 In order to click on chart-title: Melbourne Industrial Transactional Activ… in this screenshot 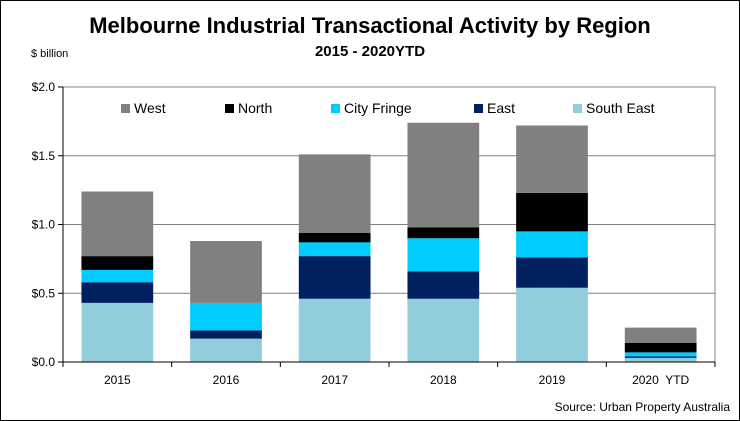, I will do `click(370, 25)`.